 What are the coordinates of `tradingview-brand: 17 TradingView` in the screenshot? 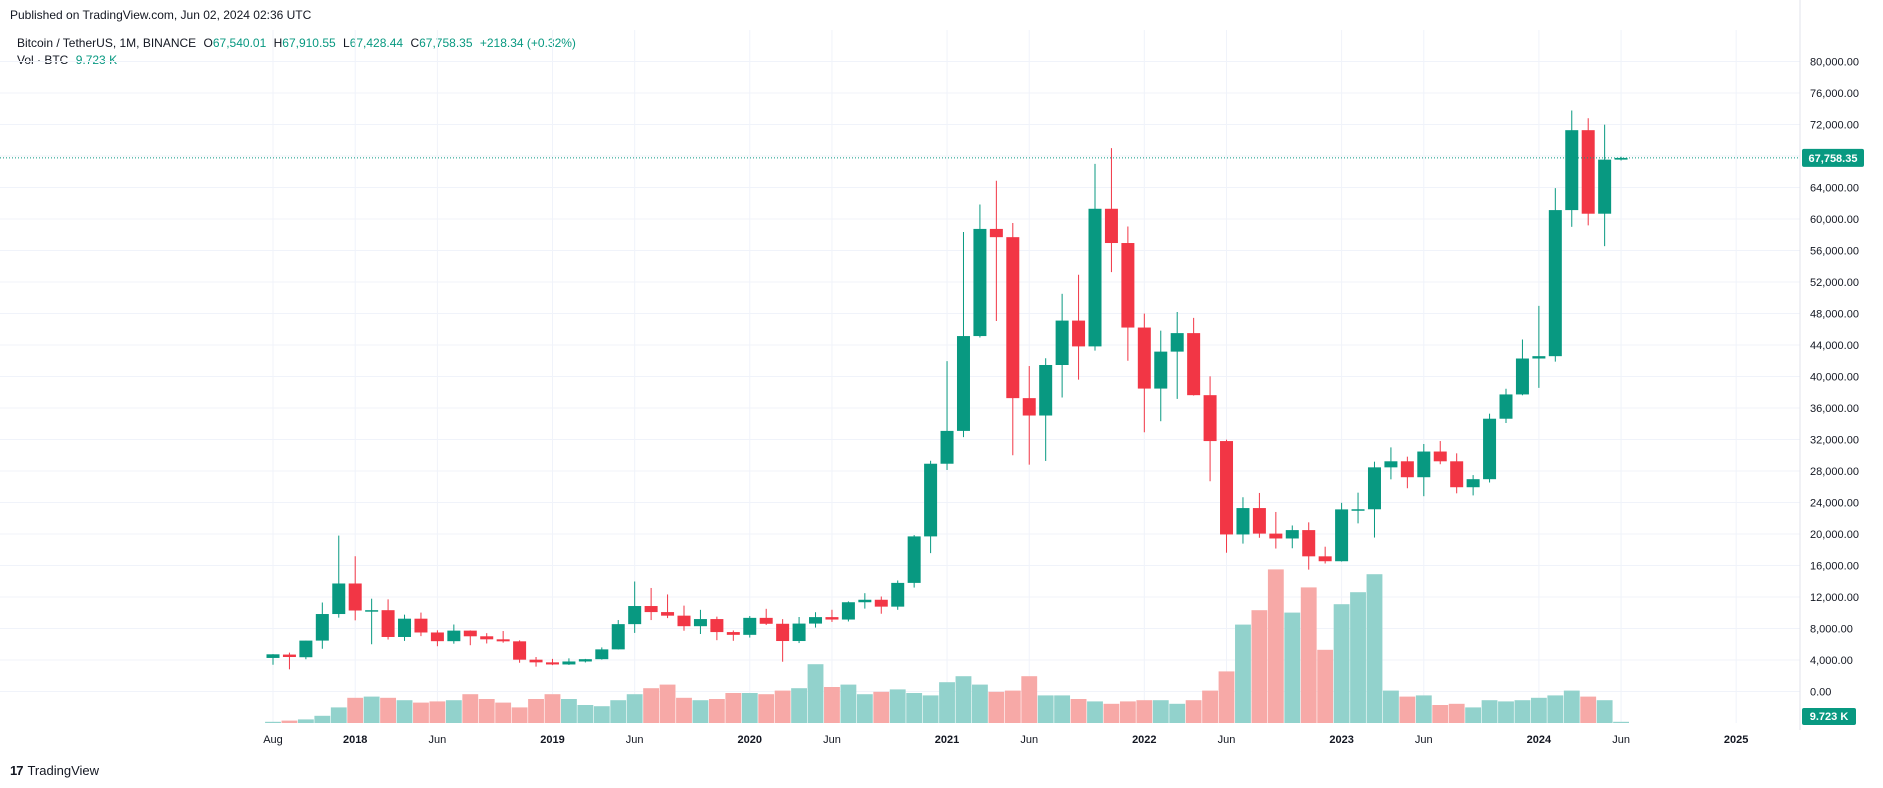 It's located at (54, 770).